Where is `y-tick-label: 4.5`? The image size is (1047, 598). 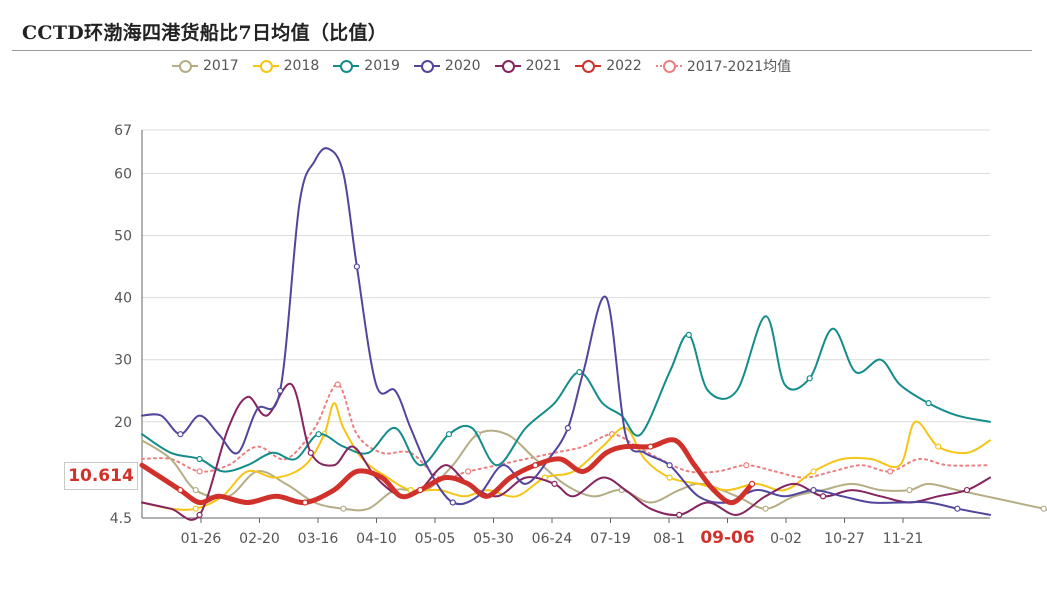 y-tick-label: 4.5 is located at coordinates (121, 519).